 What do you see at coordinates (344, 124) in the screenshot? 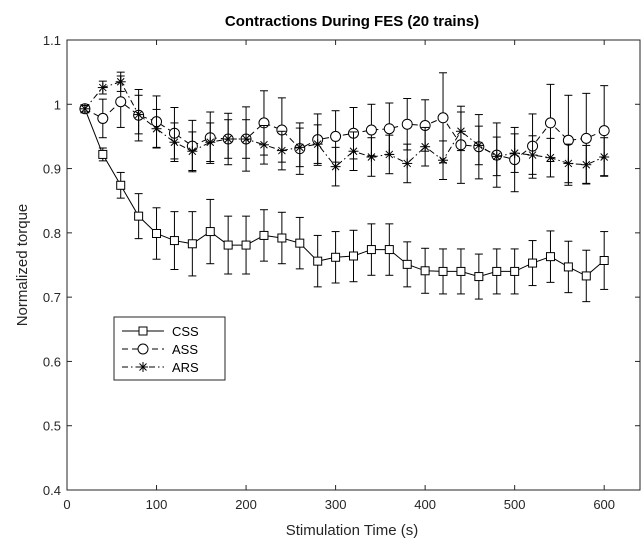
I see `ars-line` at bounding box center [344, 124].